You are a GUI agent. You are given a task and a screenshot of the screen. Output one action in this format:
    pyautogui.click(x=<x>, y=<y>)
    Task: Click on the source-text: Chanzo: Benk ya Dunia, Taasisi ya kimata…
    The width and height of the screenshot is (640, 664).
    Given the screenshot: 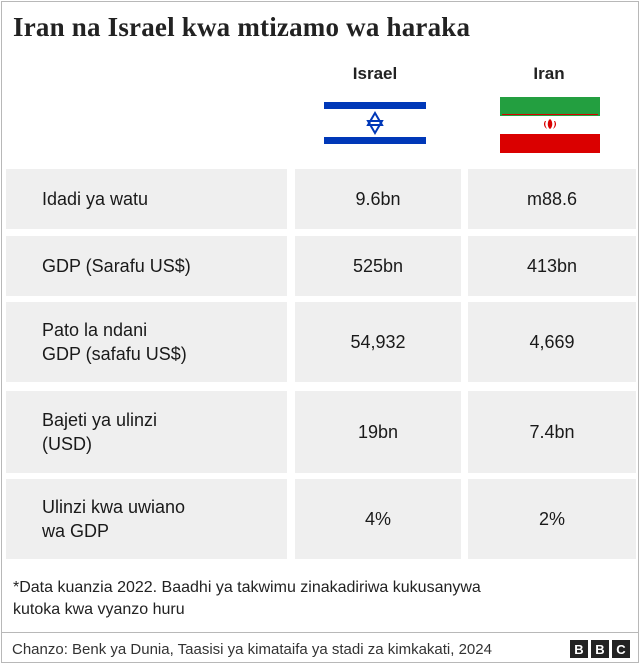 What is the action you would take?
    pyautogui.click(x=252, y=649)
    